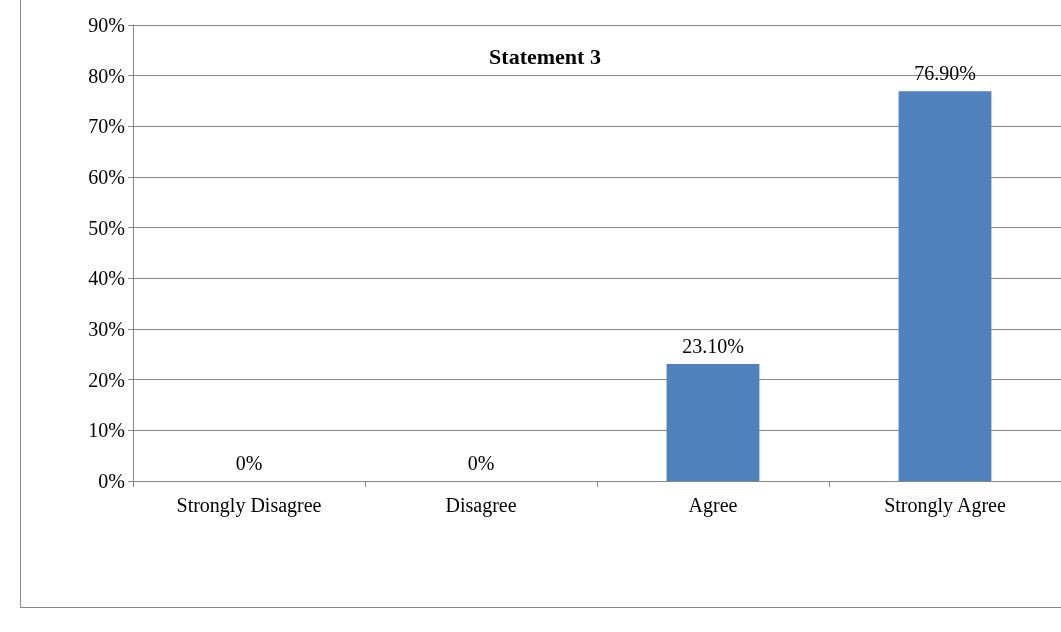 The image size is (1061, 632). Describe the element at coordinates (481, 505) in the screenshot. I see `x-tick-label: Disagree` at that location.